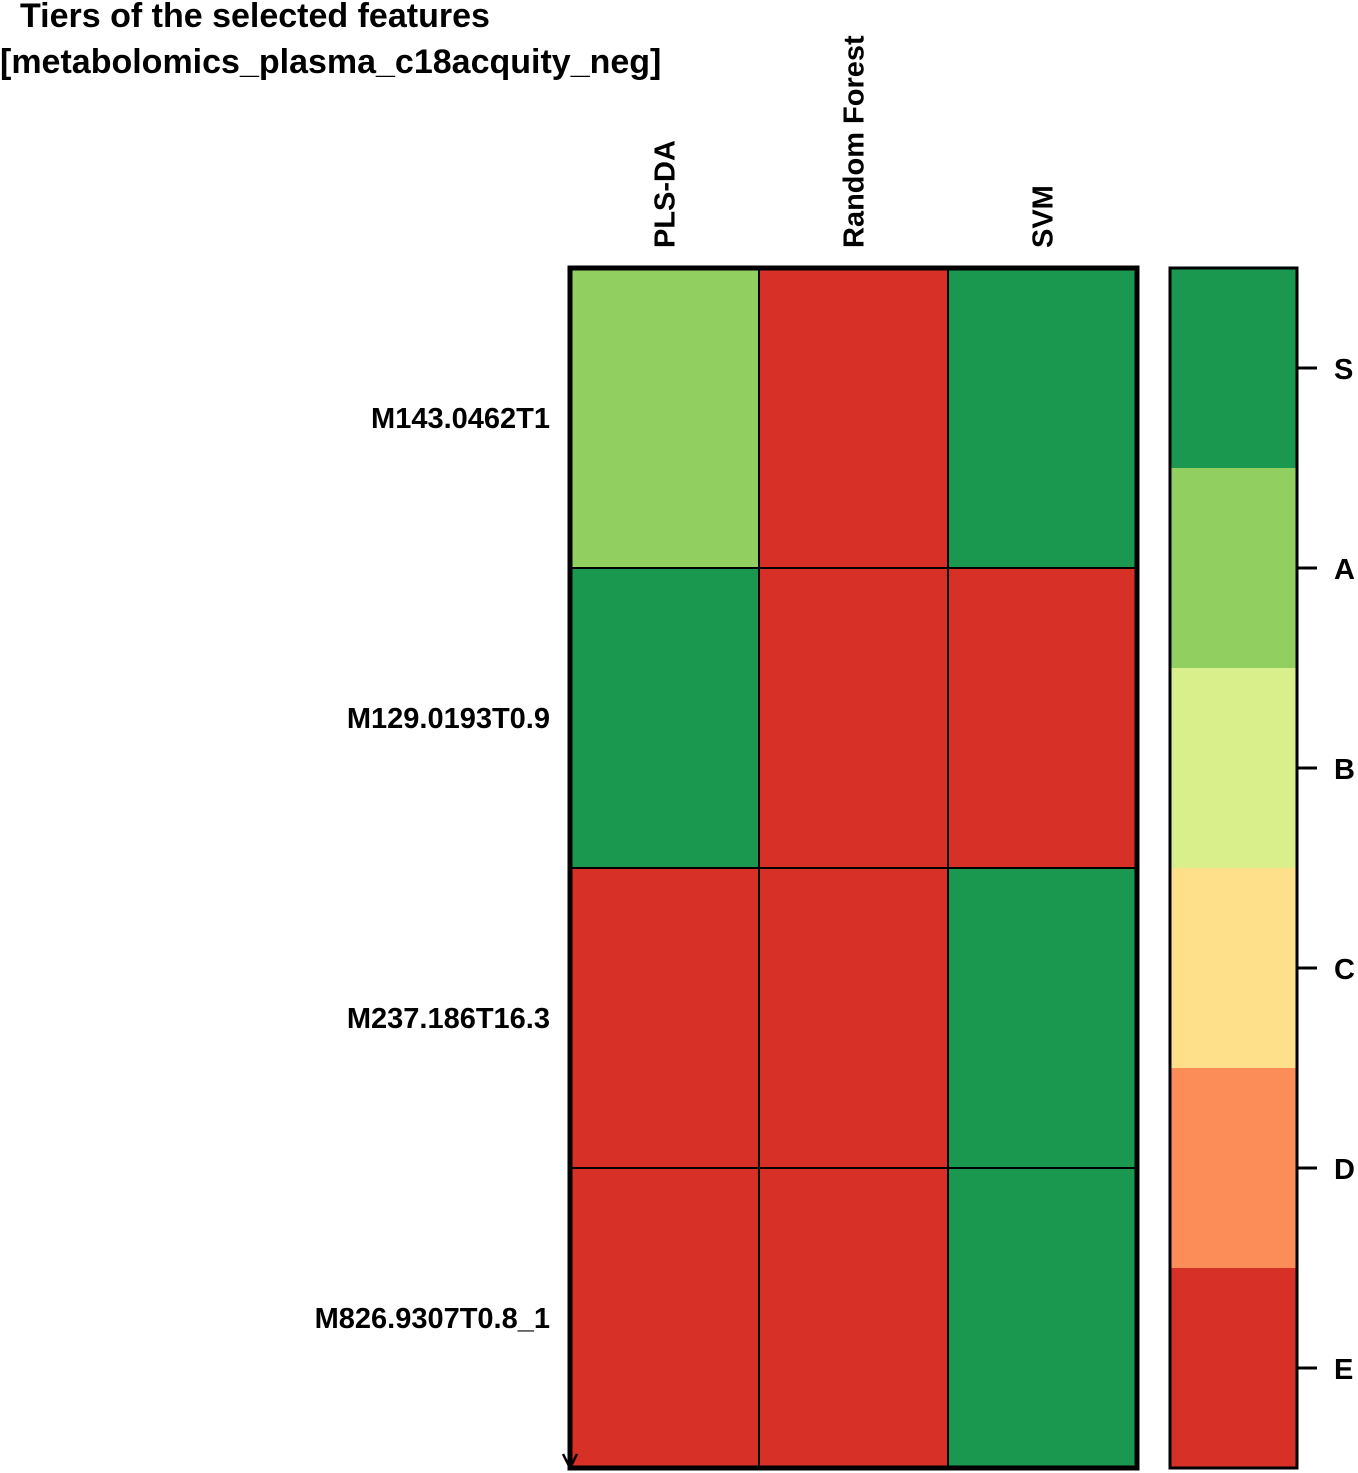  Describe the element at coordinates (853, 418) in the screenshot. I see `heatmap-cell-m143-0462t1-random-forest` at that location.